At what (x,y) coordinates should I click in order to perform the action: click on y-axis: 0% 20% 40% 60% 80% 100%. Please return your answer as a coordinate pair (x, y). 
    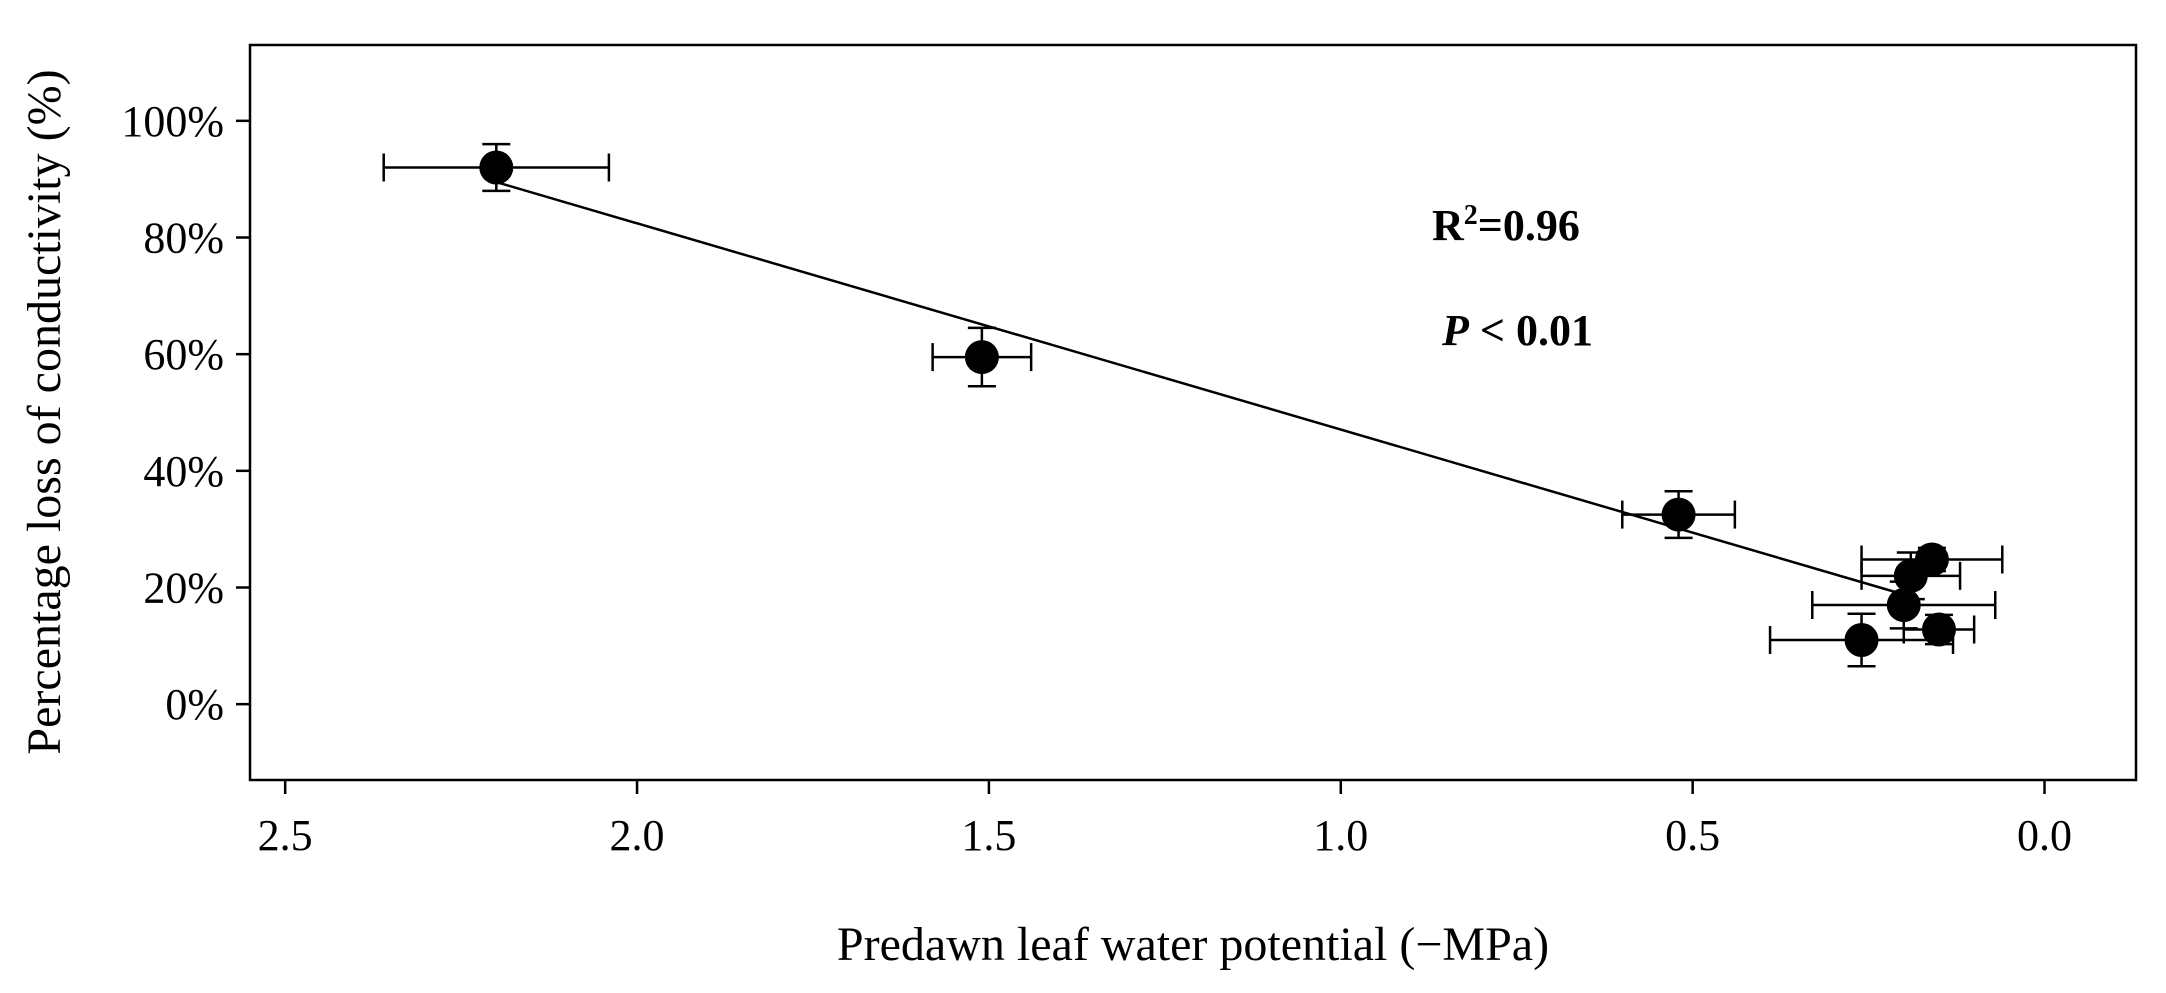
    Looking at the image, I should click on (185, 413).